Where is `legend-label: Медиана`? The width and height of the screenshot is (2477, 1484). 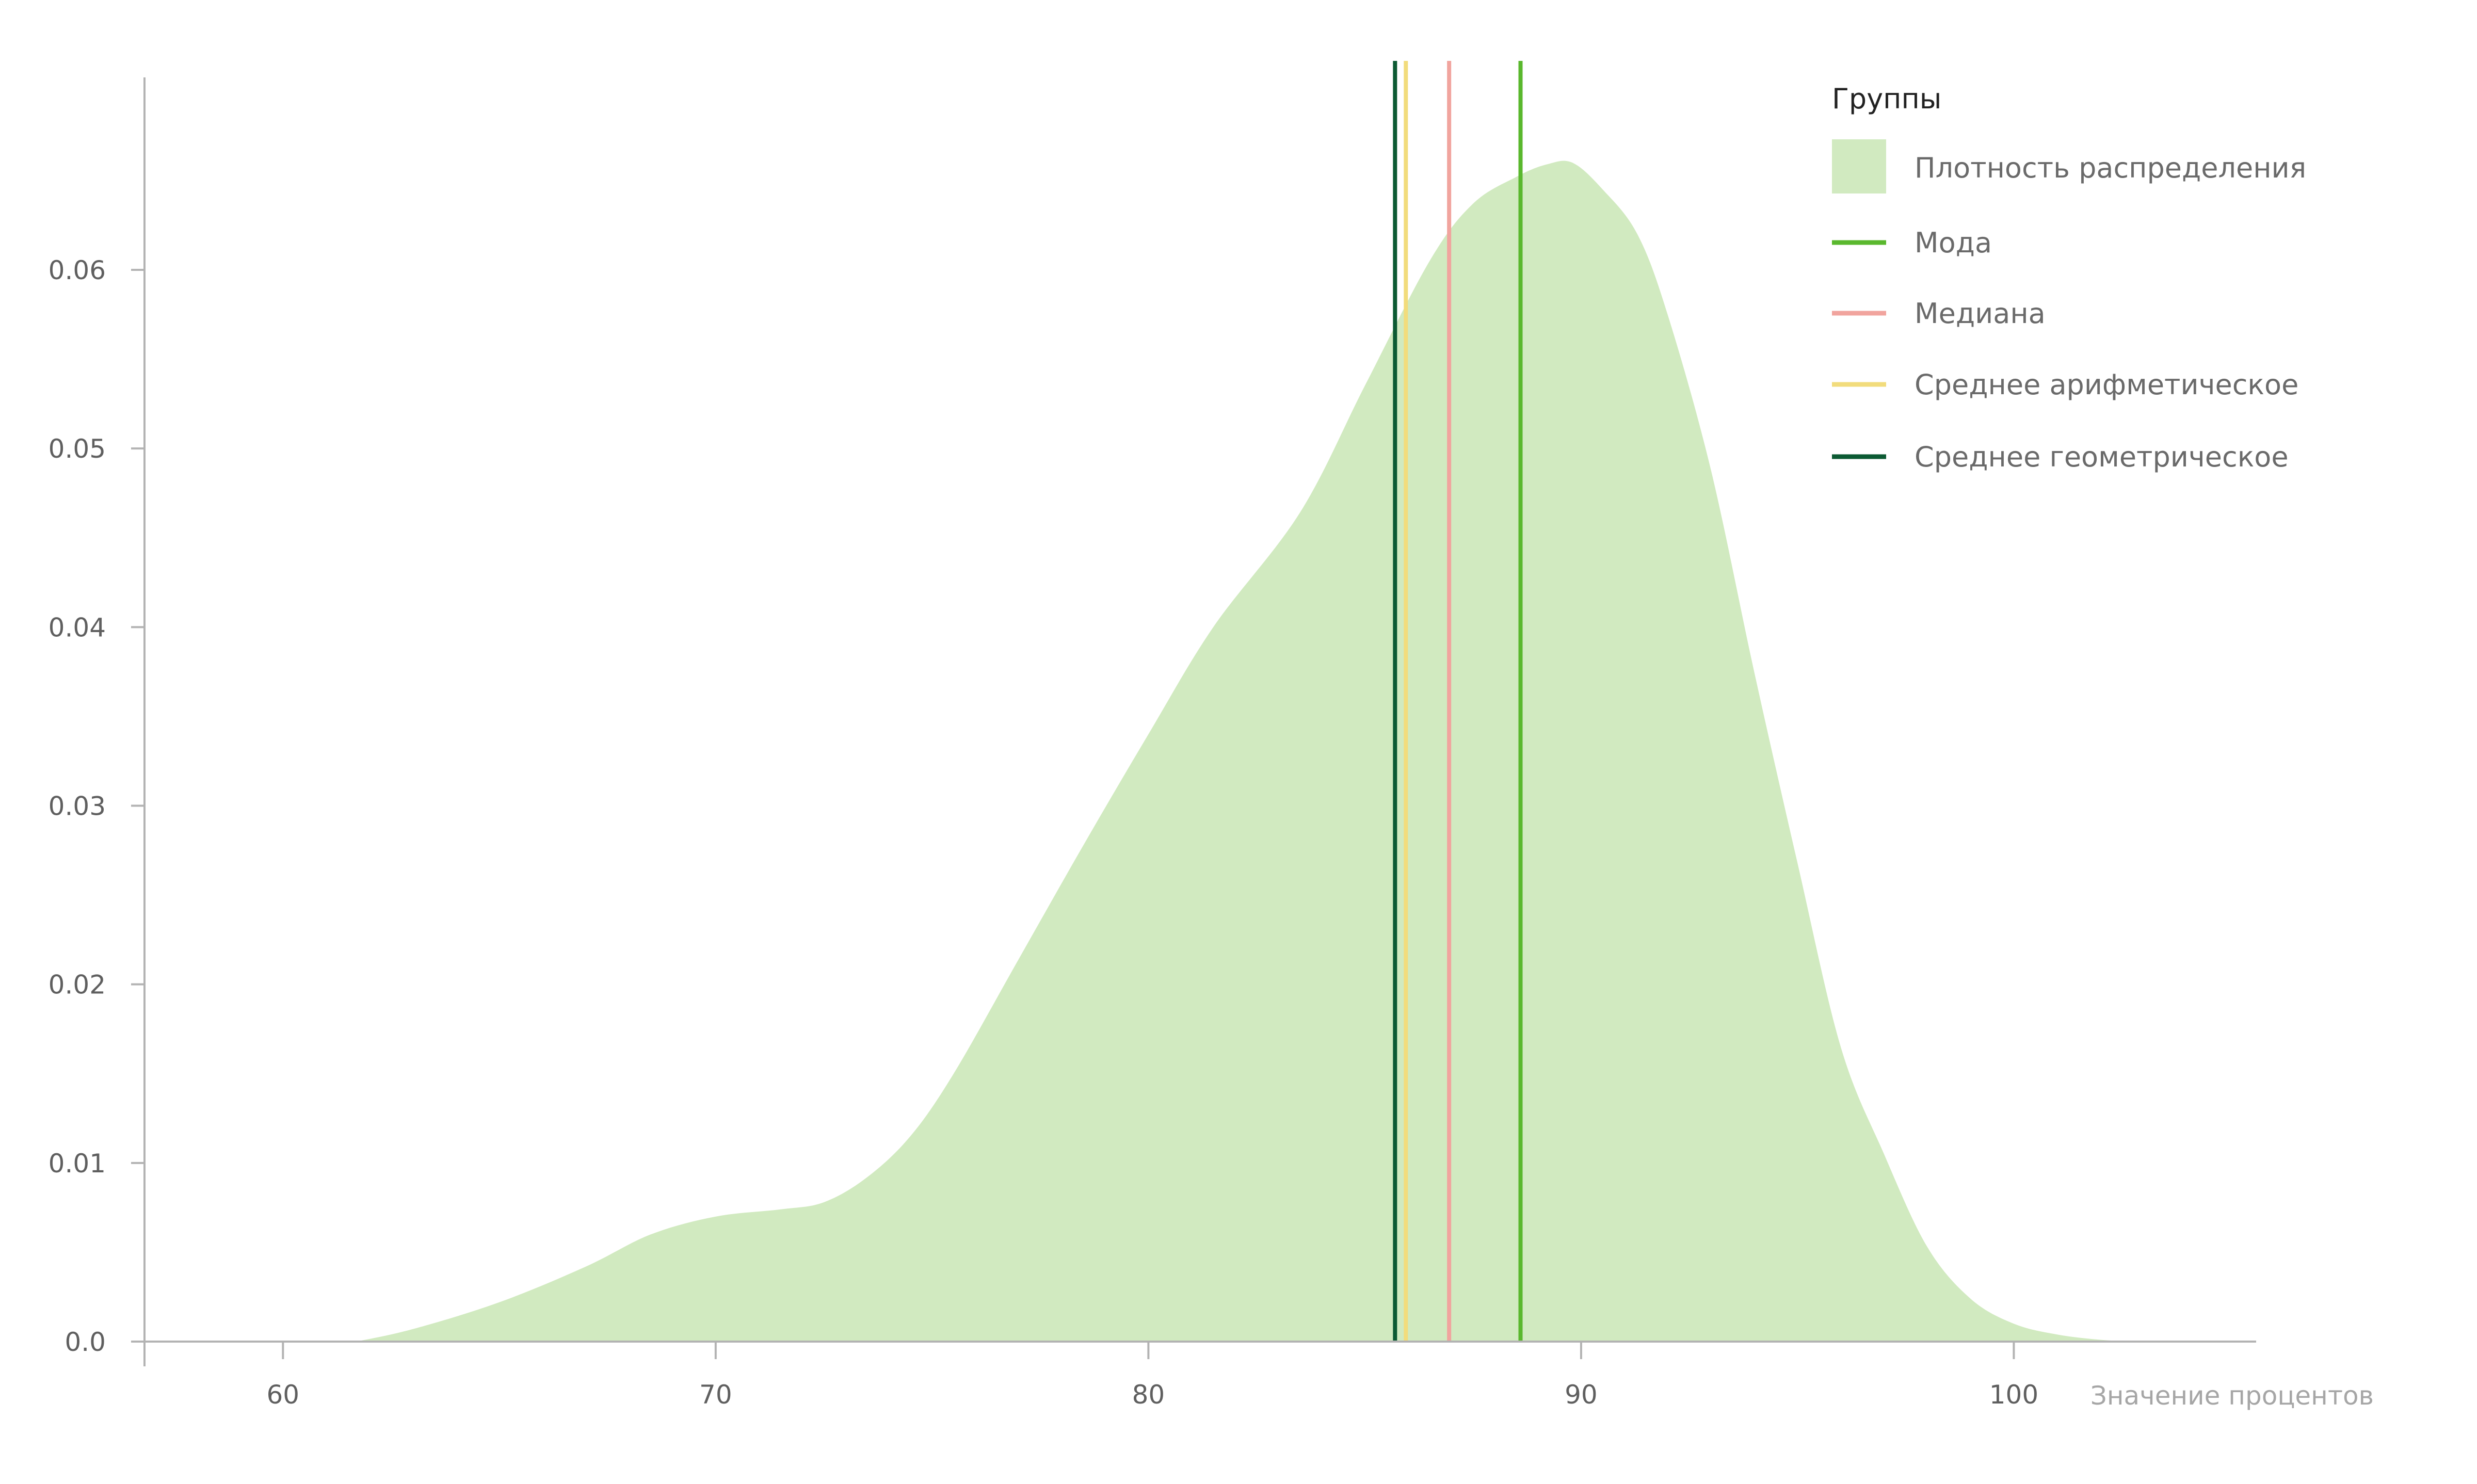
legend-label: Медиана is located at coordinates (1980, 313).